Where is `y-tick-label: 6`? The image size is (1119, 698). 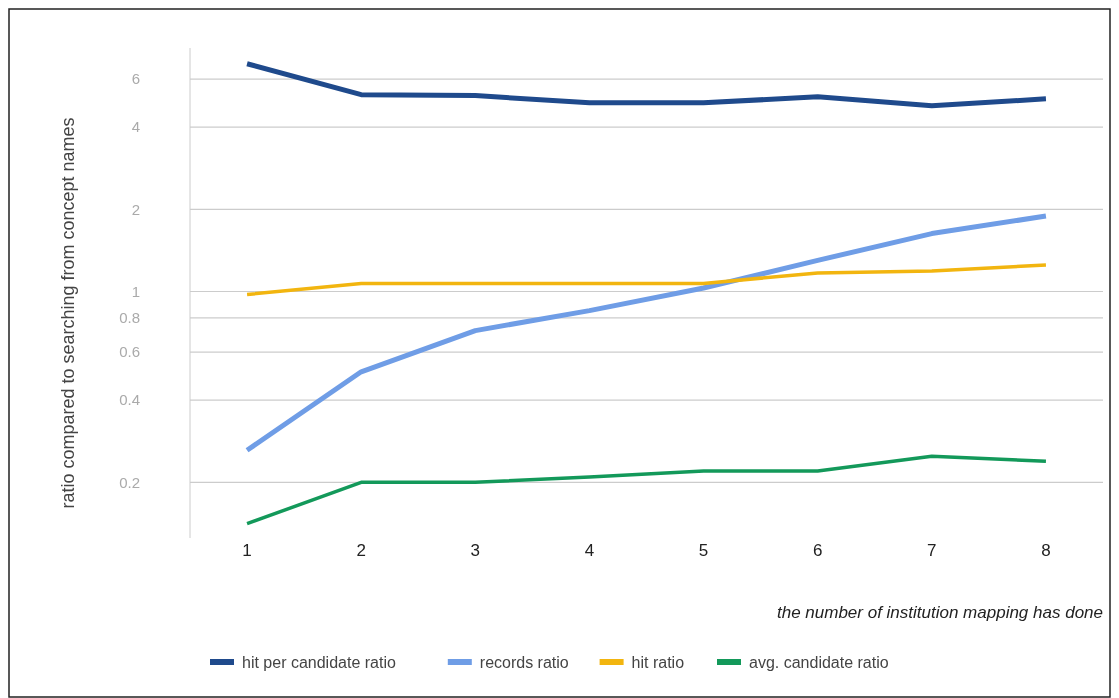 y-tick-label: 6 is located at coordinates (135, 79).